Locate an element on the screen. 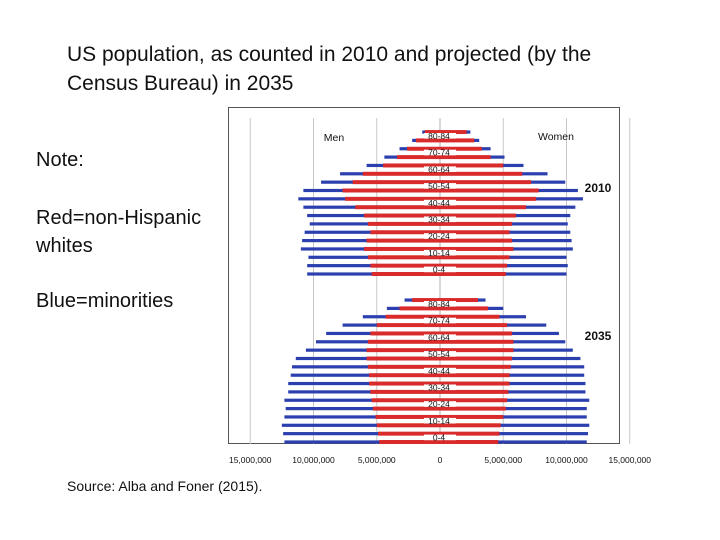 The width and height of the screenshot is (720, 540). women-label: Women is located at coordinates (556, 137).